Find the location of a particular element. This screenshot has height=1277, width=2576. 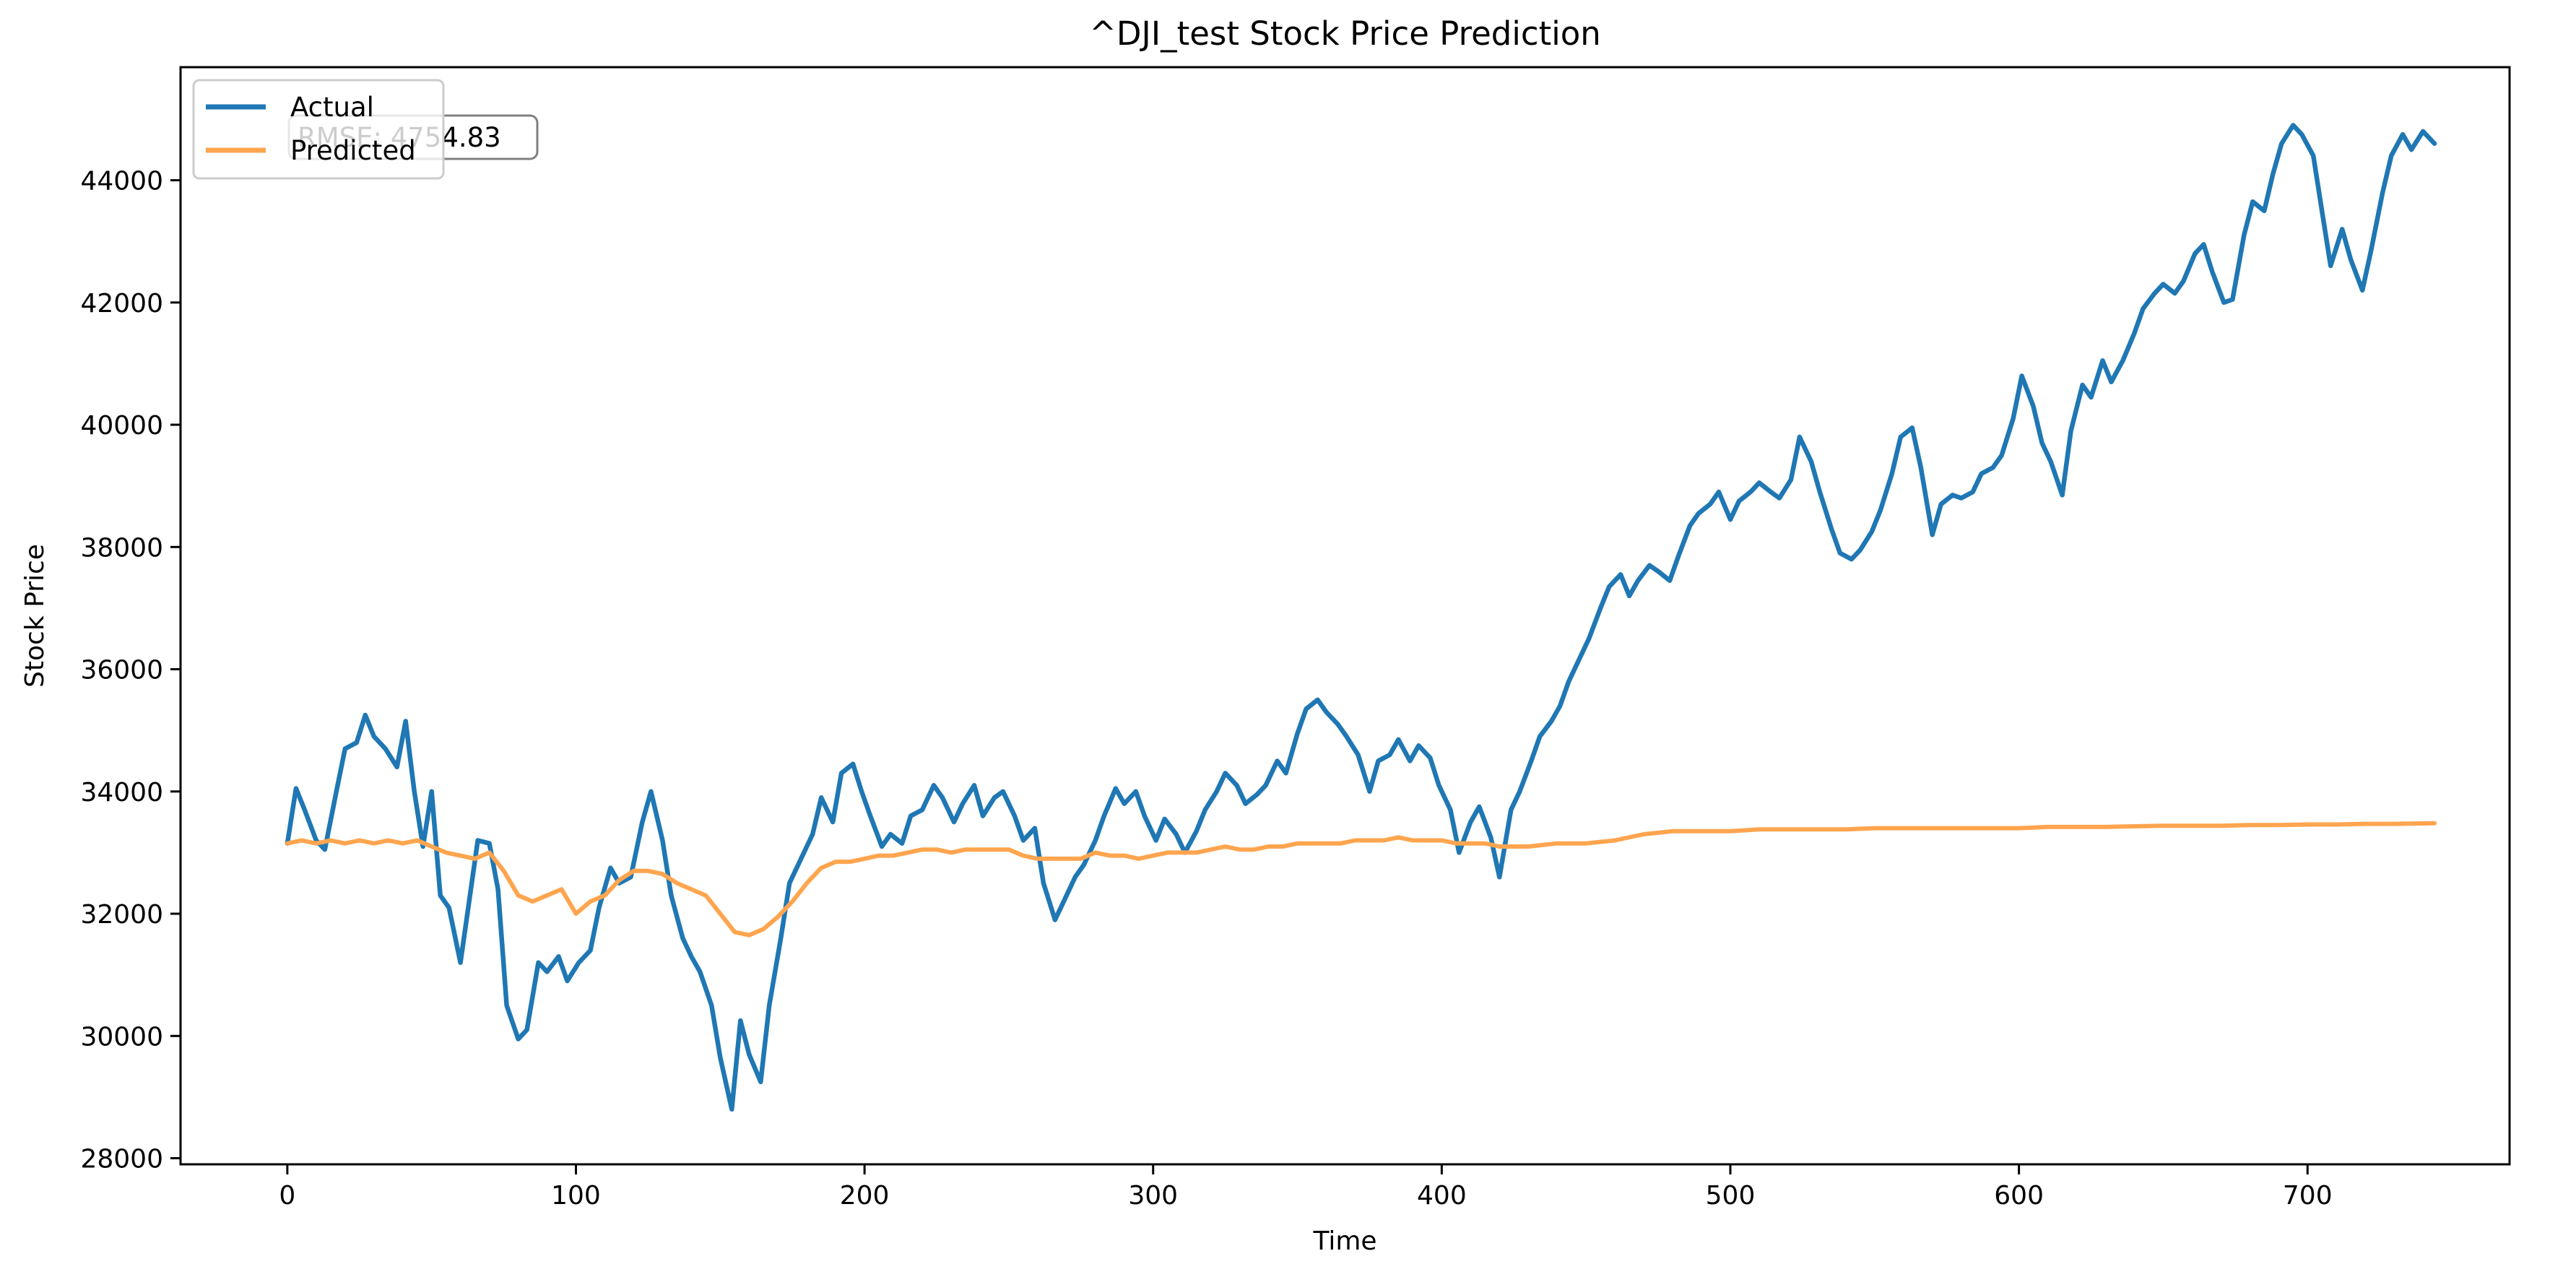

y-tick-label: 42000 is located at coordinates (121, 304).